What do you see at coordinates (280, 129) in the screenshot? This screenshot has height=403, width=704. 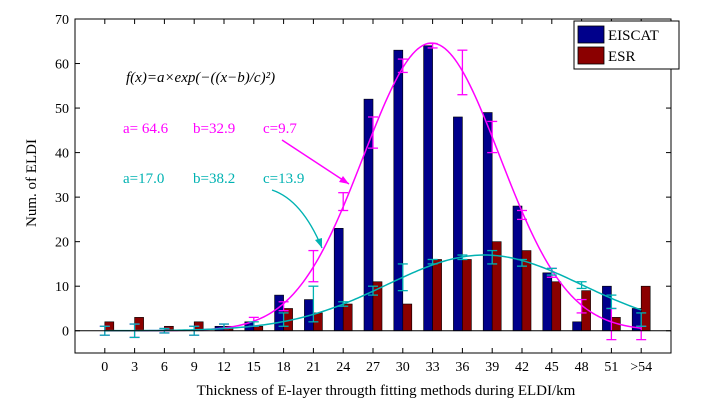 I see `eiscat-param-c: c=9.7` at bounding box center [280, 129].